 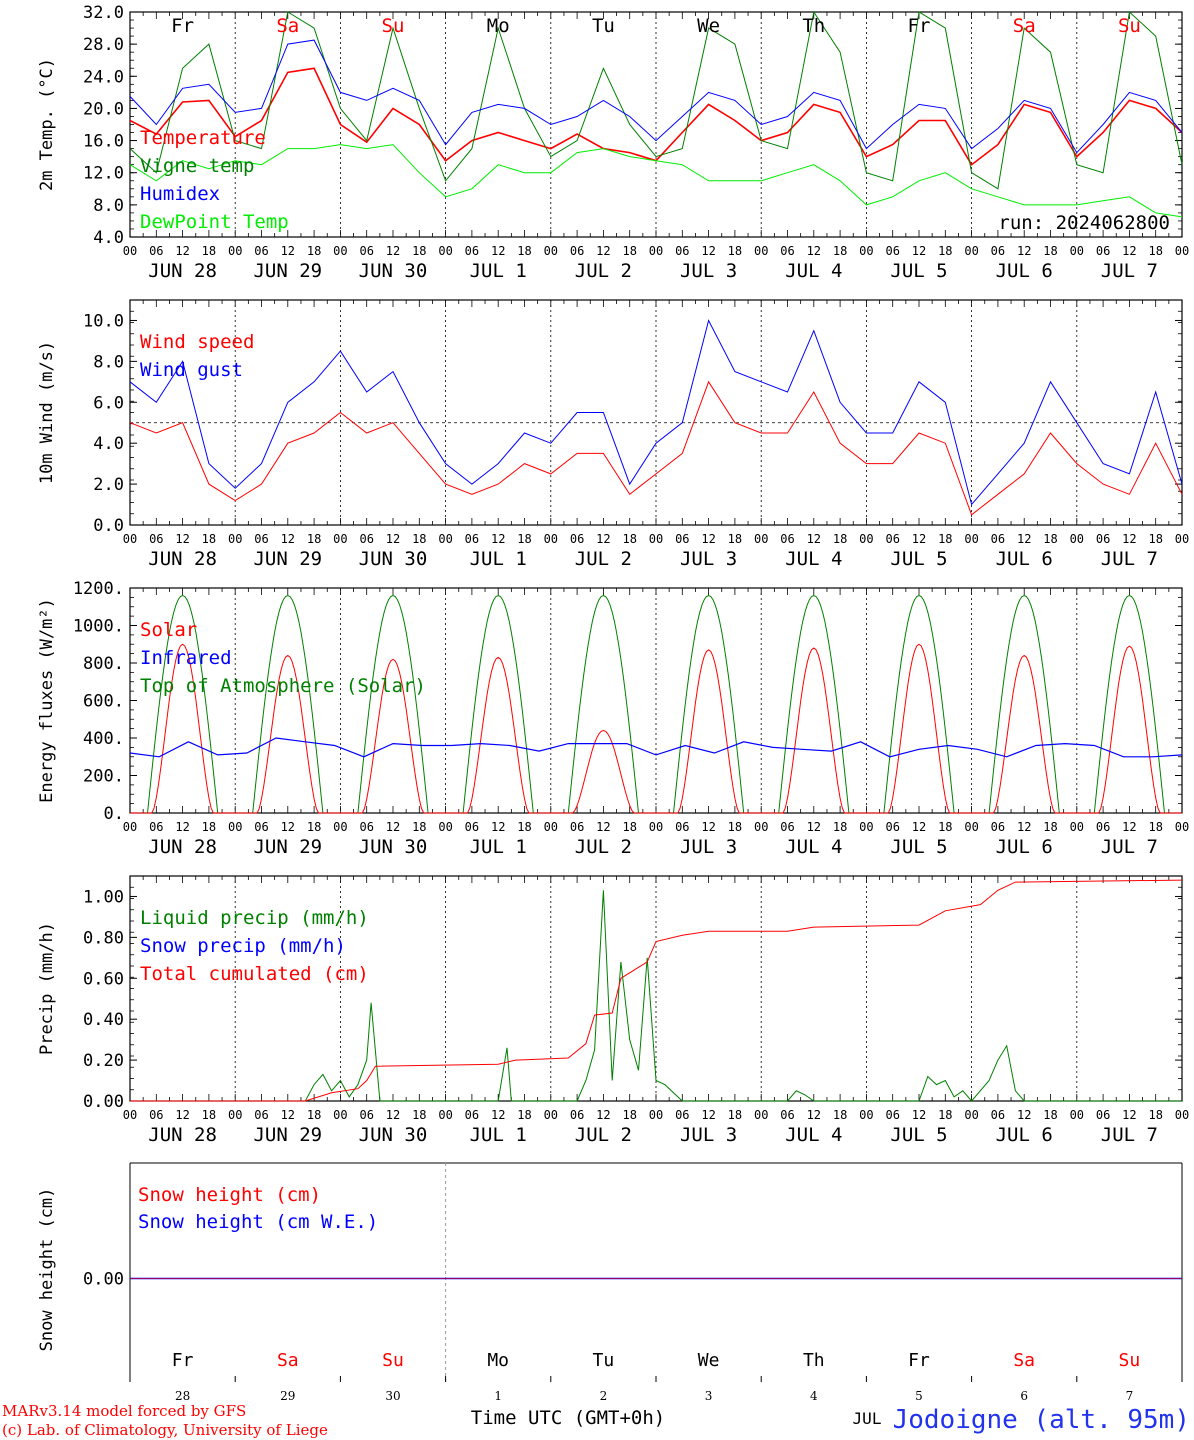 What do you see at coordinates (568, 1418) in the screenshot?
I see `time-axis-label: Time UTC (GMT+0h)` at bounding box center [568, 1418].